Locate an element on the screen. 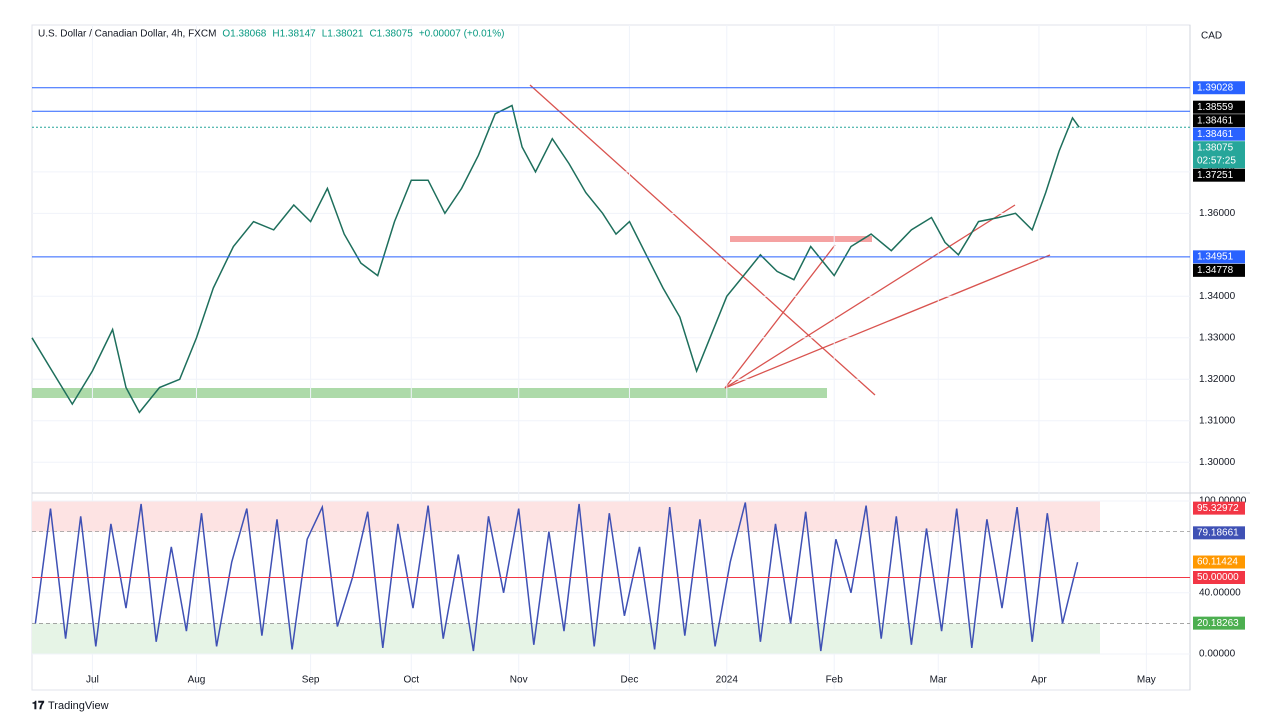 Image resolution: width=1280 pixels, height=720 pixels. y-tick-label: 1.33000 is located at coordinates (1217, 337).